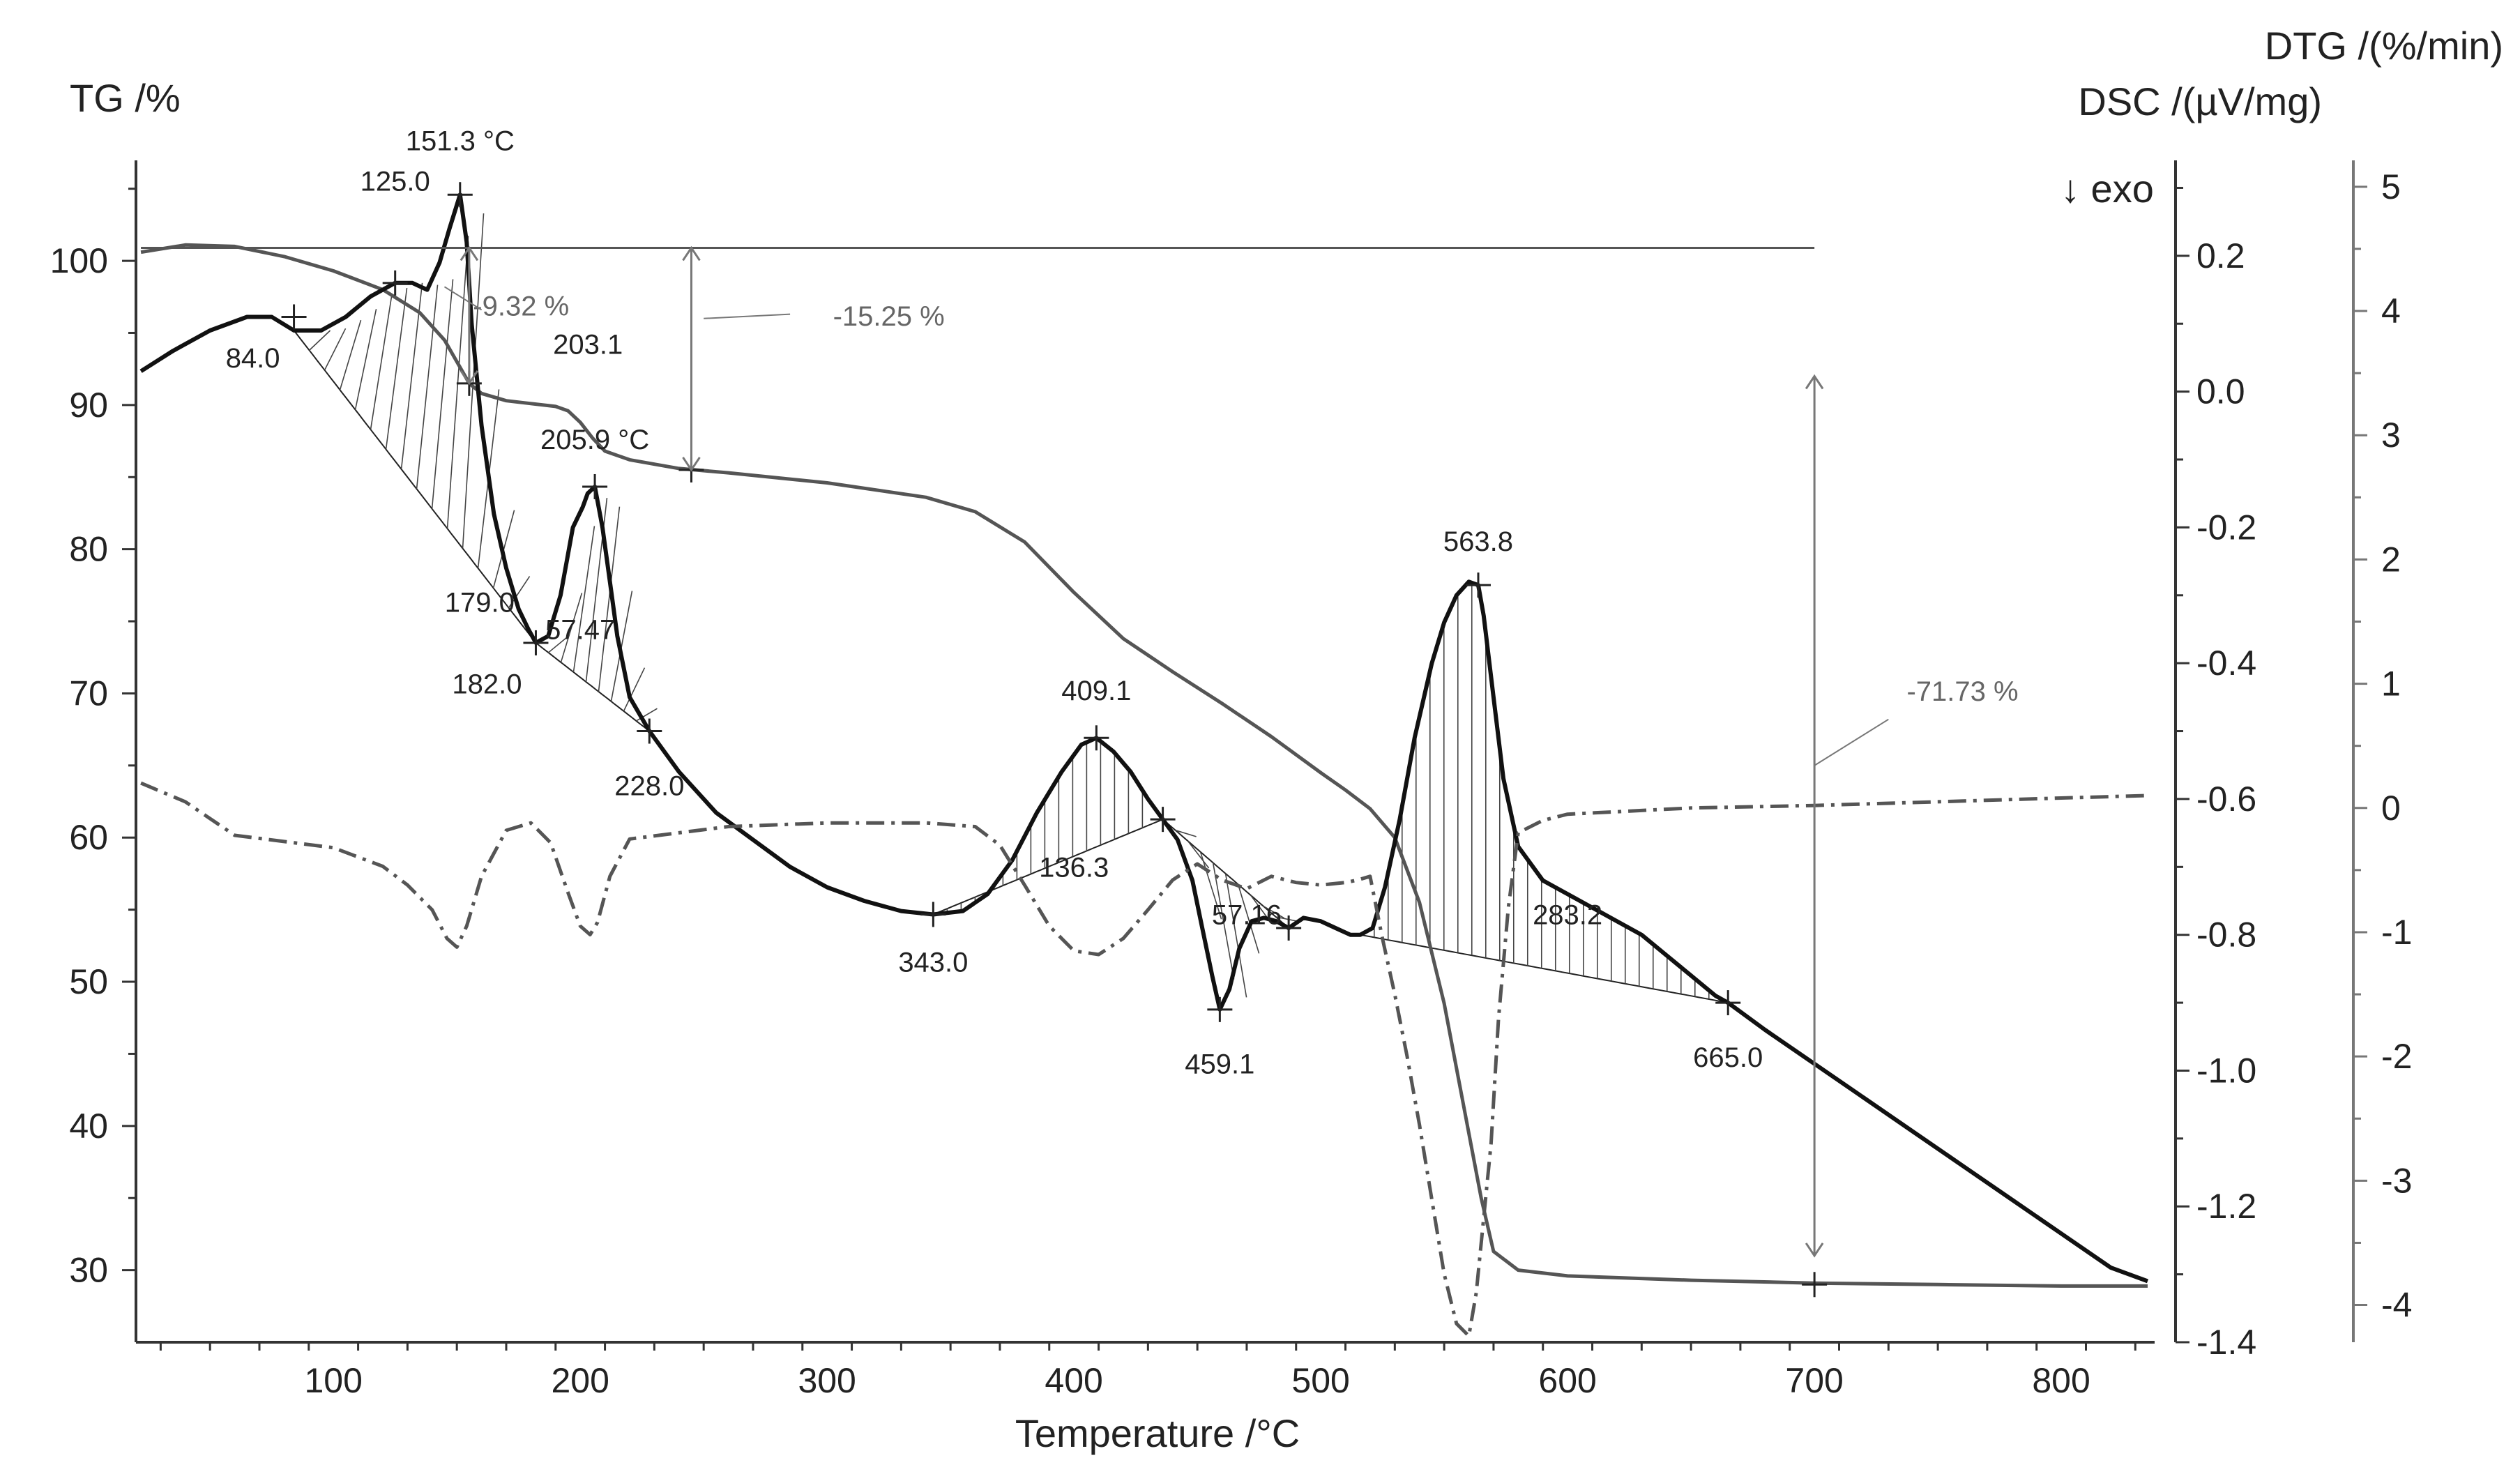 This screenshot has width=2520, height=1474. Describe the element at coordinates (1814, 1380) in the screenshot. I see `x-tick-label: 700` at that location.